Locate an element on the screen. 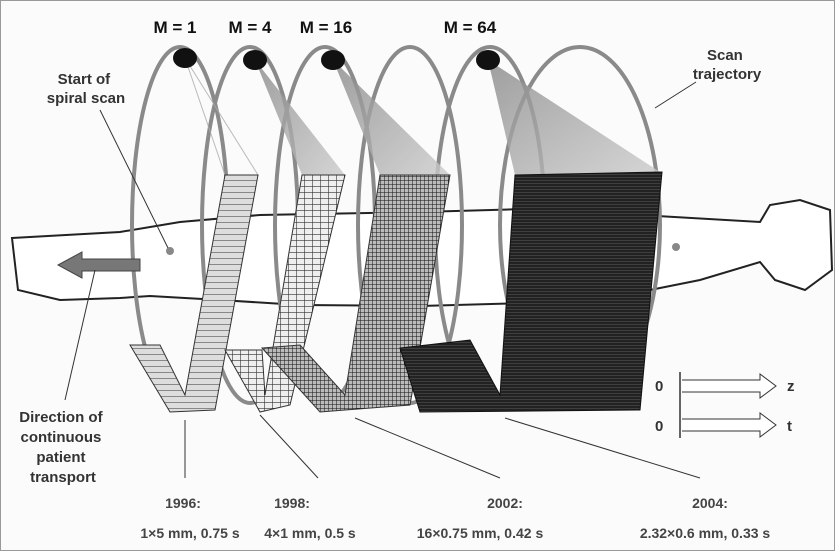 The width and height of the screenshot is (835, 551). spec: 2.32×0.6 mm, 0.33 s is located at coordinates (705, 533).